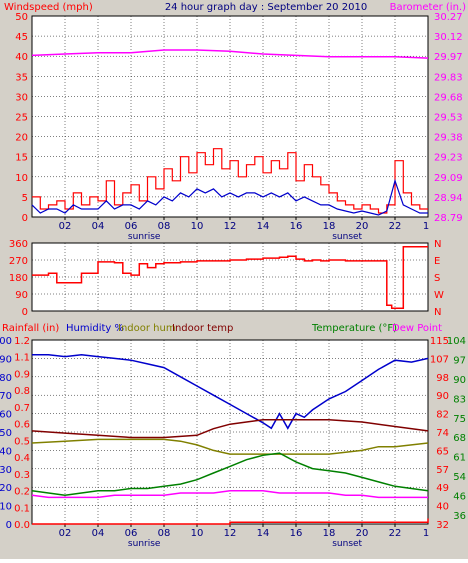  What do you see at coordinates (347, 544) in the screenshot?
I see `temp-annotation-sunset: sunset` at bounding box center [347, 544].